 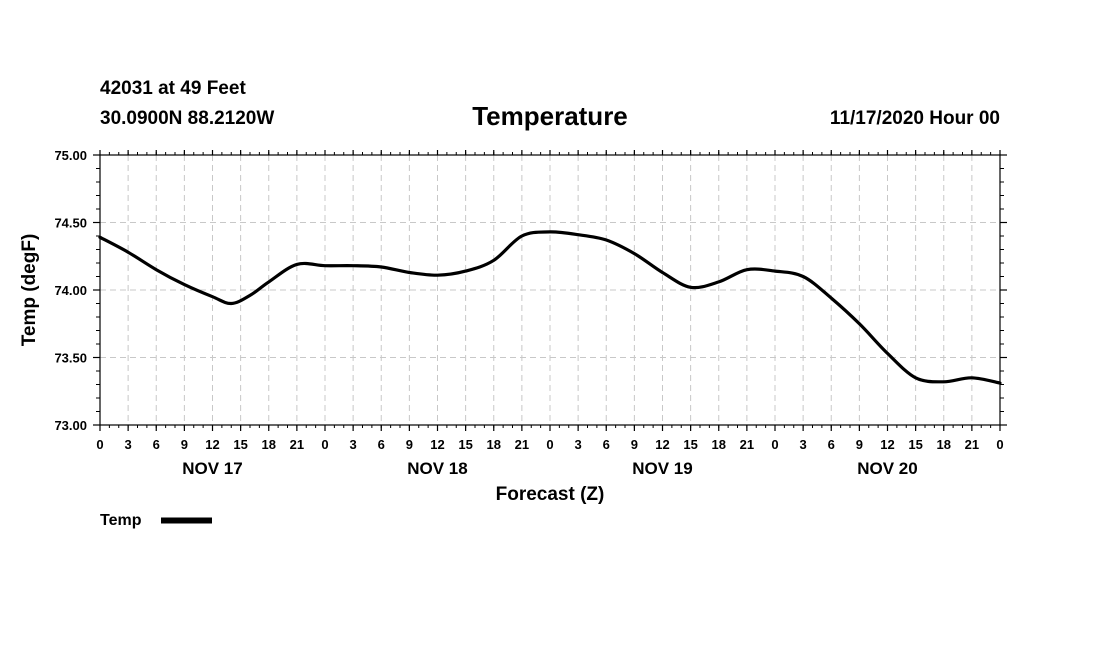 What do you see at coordinates (121, 520) in the screenshot?
I see `legend-label: Temp` at bounding box center [121, 520].